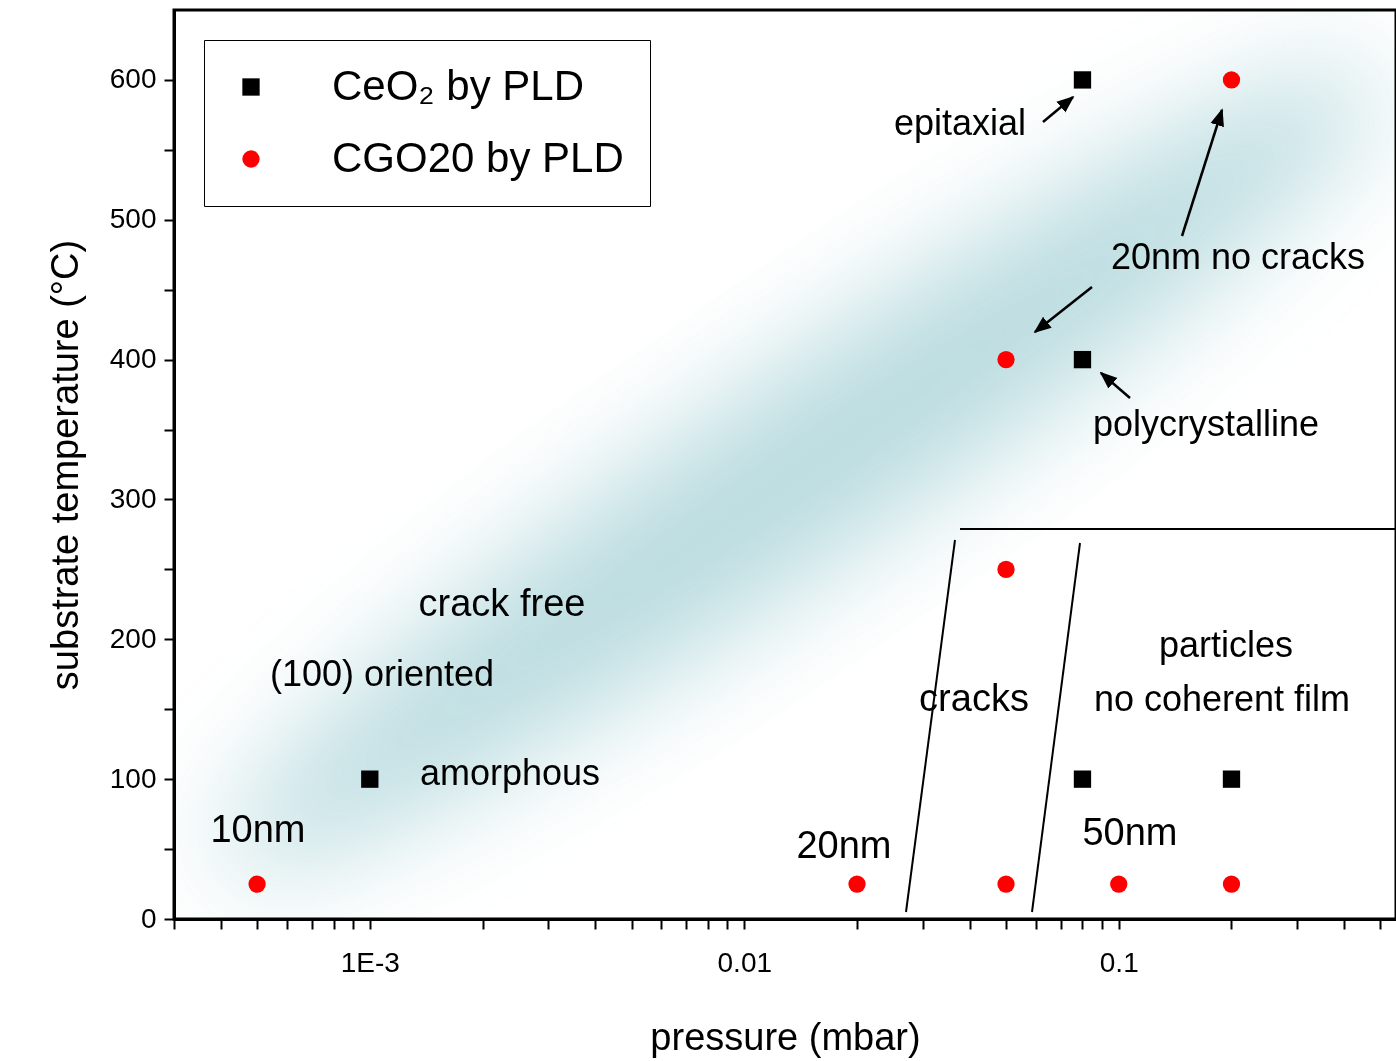  Describe the element at coordinates (1119, 962) in the screenshot. I see `x-tick-label: 0.1` at that location.